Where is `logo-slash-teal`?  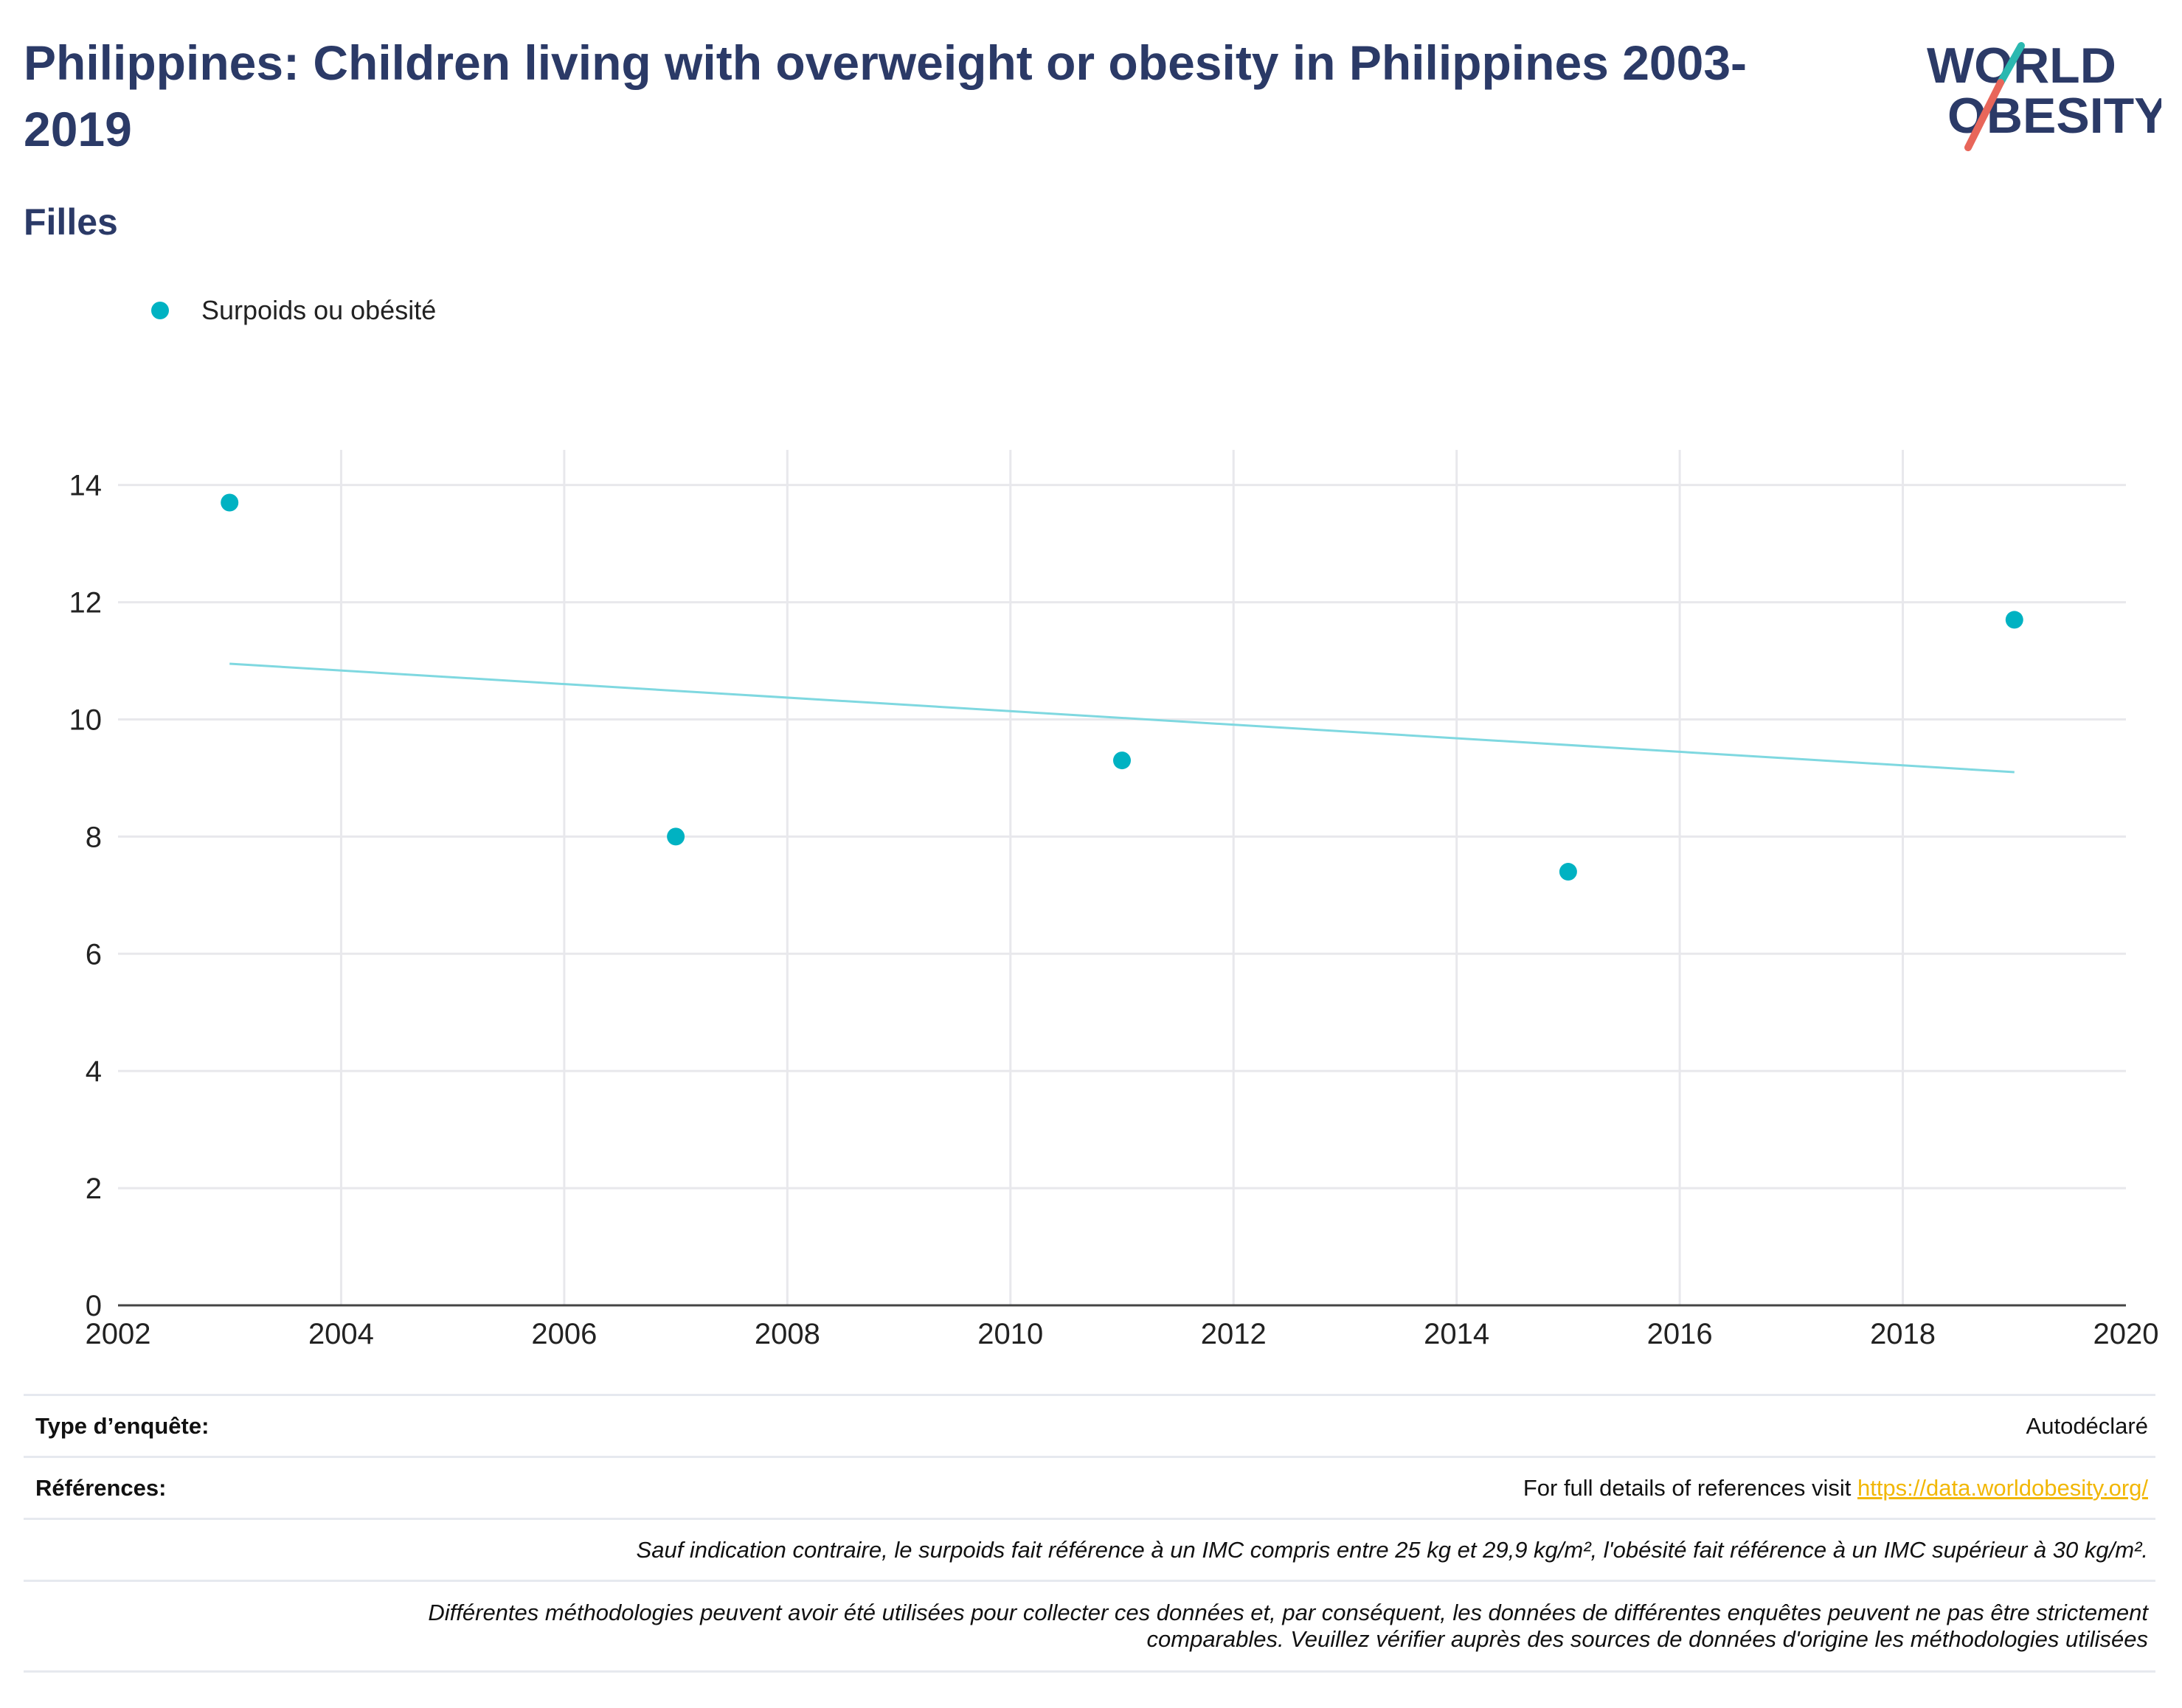 logo-slash-teal is located at coordinates (2011, 64).